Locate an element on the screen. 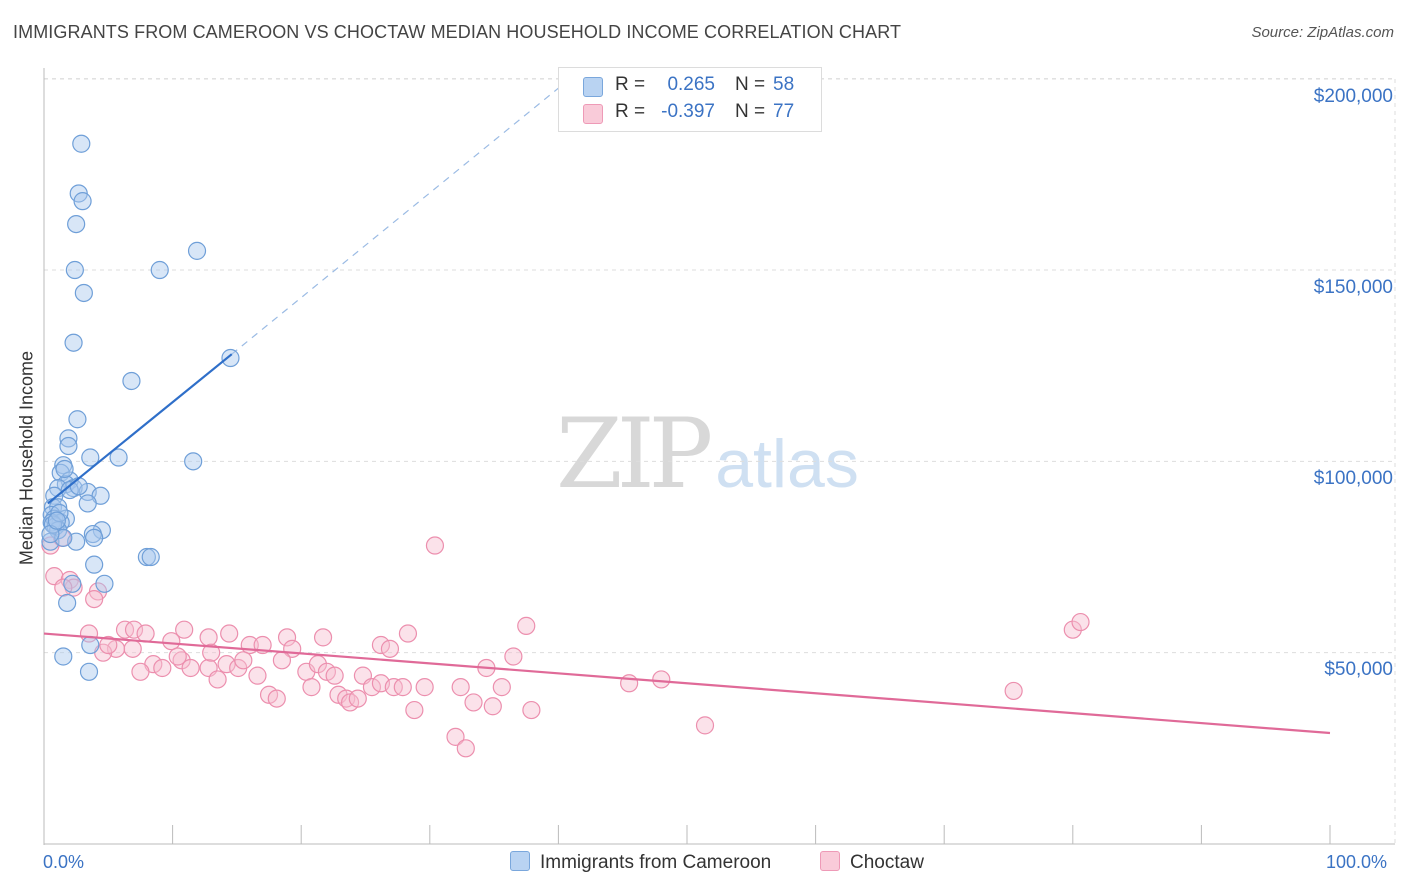  y-tick-label-50000: $50,000 is located at coordinates (1358, 669).